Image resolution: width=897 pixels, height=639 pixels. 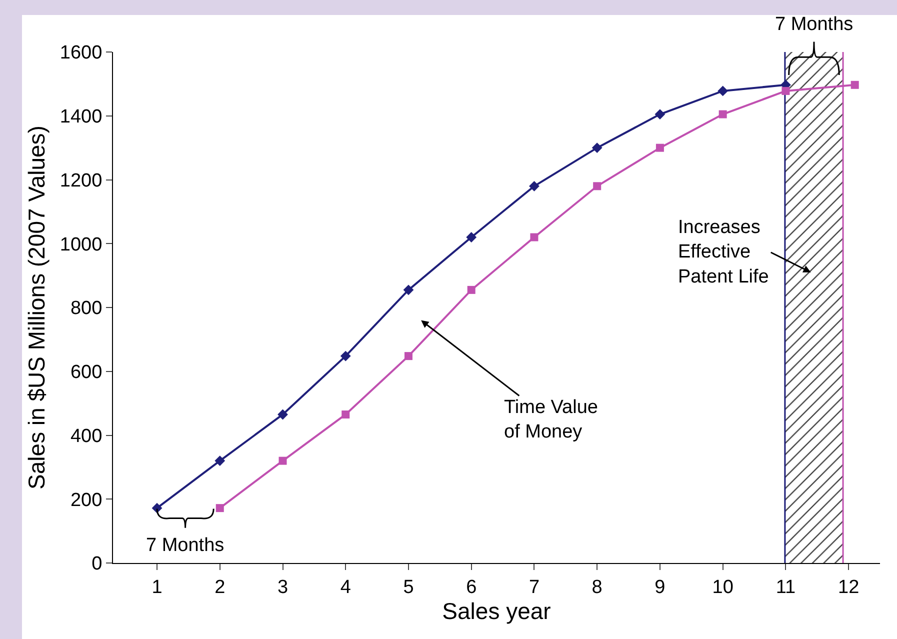 I want to click on y-tick-label: 600, so click(x=86, y=373).